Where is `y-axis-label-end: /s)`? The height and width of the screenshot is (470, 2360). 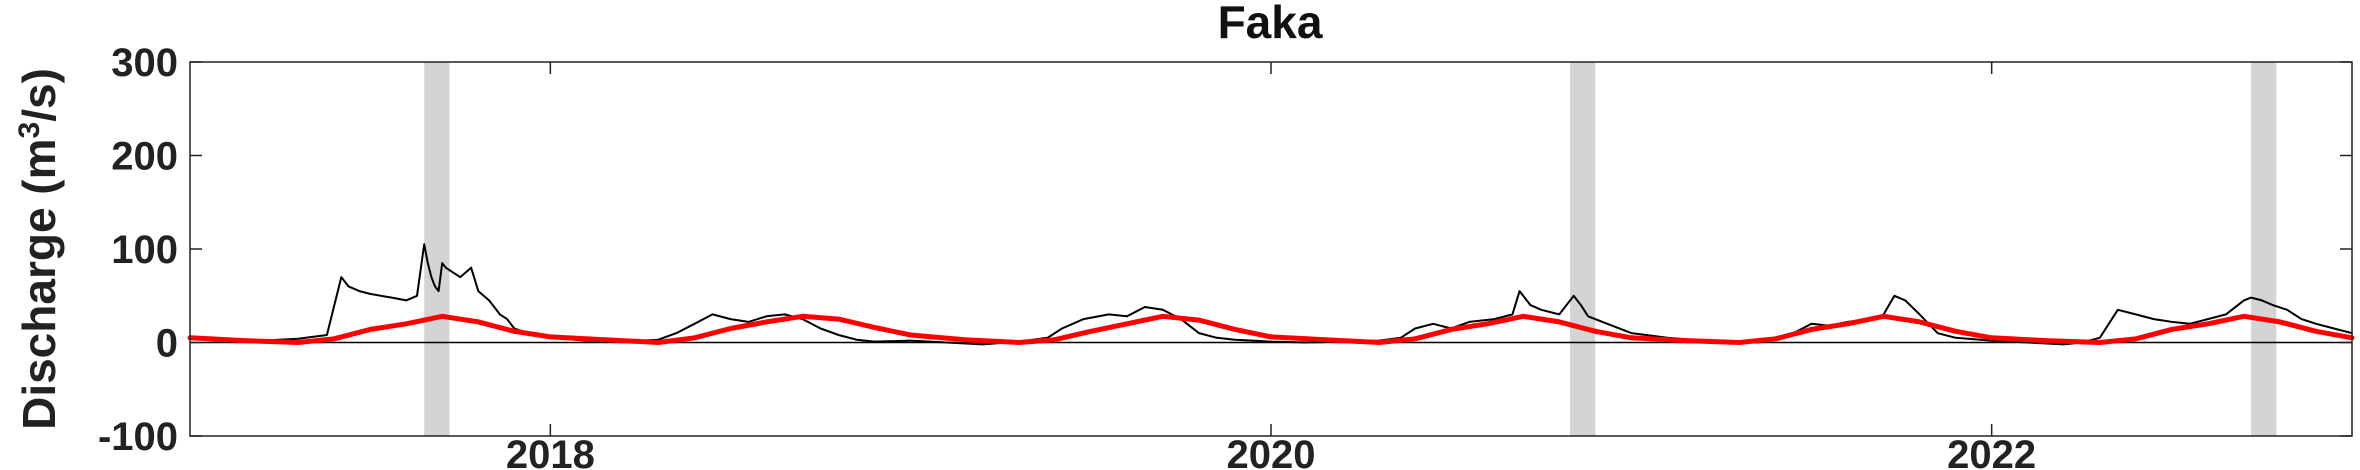
y-axis-label-end: /s) is located at coordinates (39, 95).